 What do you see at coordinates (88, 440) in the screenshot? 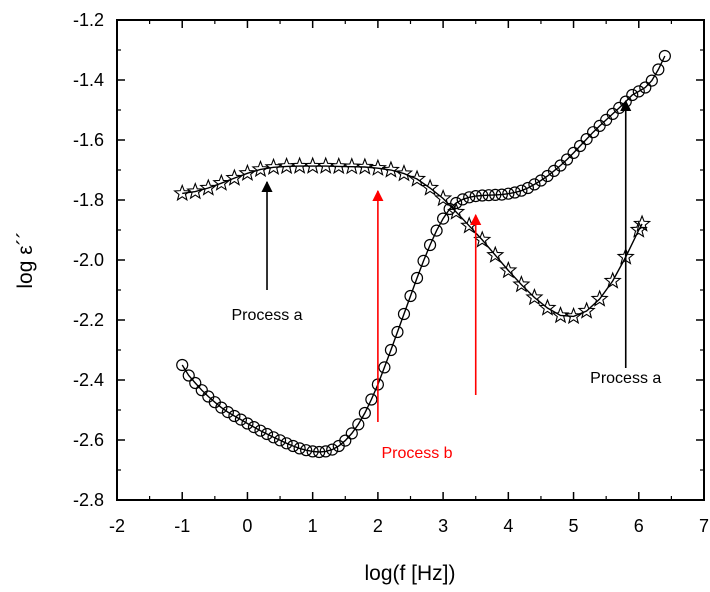
I see `y-tick-label: -2.6` at bounding box center [88, 440].